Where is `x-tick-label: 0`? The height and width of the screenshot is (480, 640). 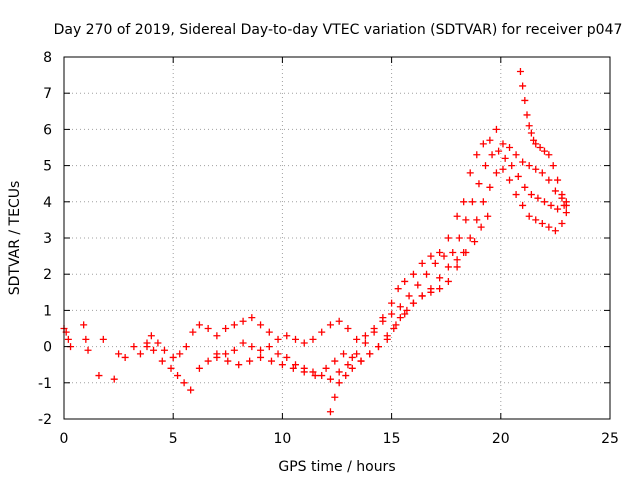
x-tick-label: 0 is located at coordinates (64, 439).